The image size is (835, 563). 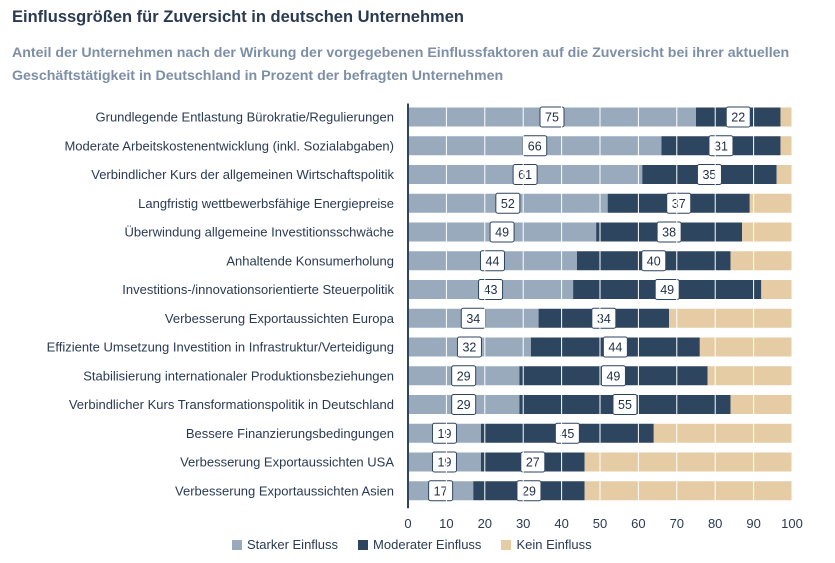 What do you see at coordinates (407, 523) in the screenshot?
I see `x-tick-label: 0` at bounding box center [407, 523].